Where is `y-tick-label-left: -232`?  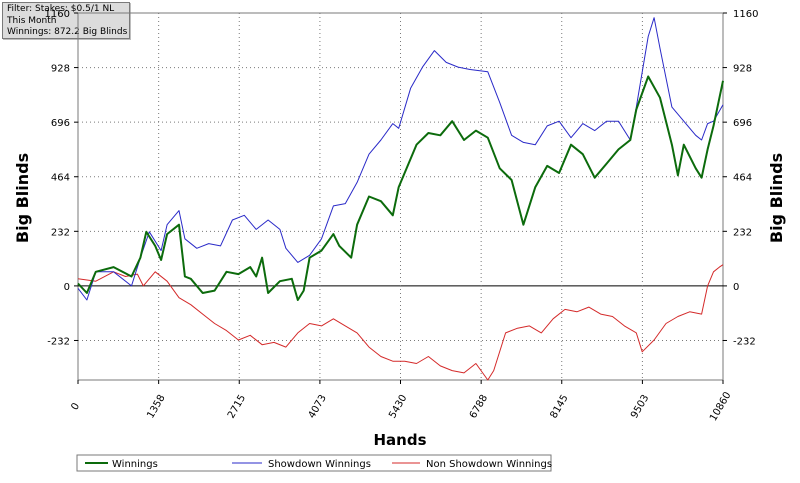
y-tick-label-left: -232 is located at coordinates (58, 341).